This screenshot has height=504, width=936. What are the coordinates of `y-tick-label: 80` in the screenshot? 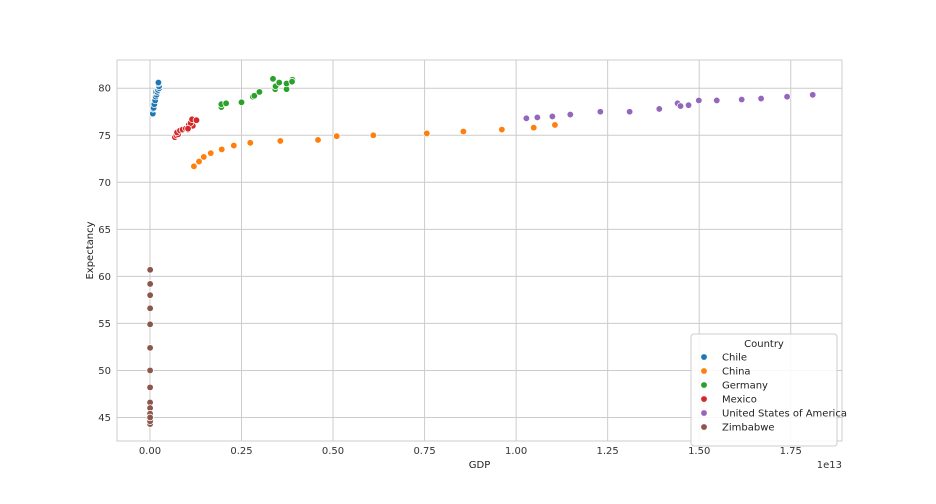 It's located at (104, 89).